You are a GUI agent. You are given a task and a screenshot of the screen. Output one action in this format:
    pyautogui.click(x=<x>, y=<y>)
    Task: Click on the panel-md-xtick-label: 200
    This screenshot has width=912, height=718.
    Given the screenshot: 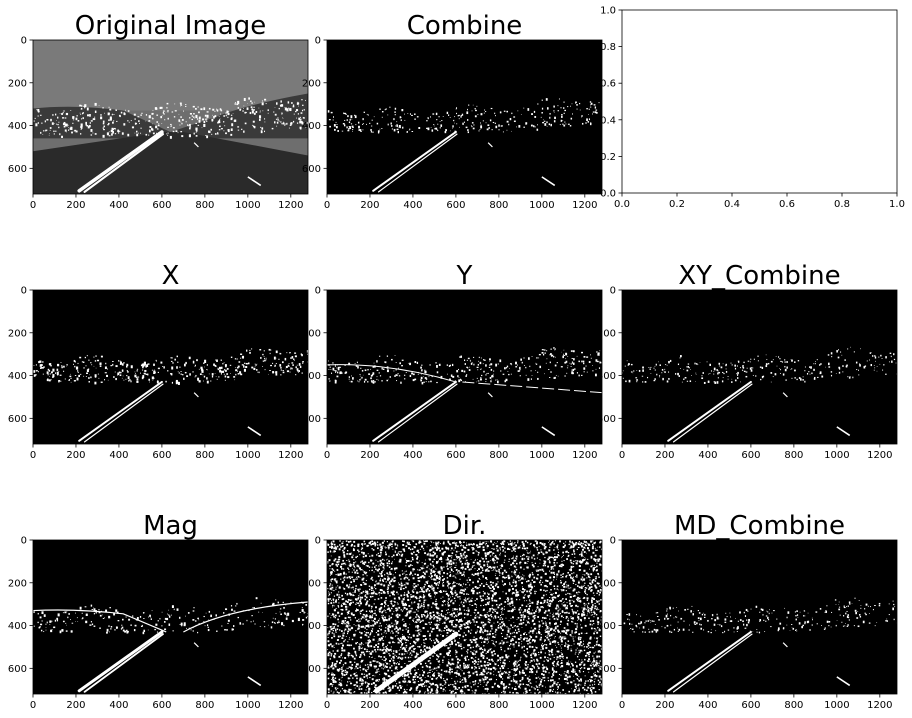 What is the action you would take?
    pyautogui.click(x=664, y=705)
    